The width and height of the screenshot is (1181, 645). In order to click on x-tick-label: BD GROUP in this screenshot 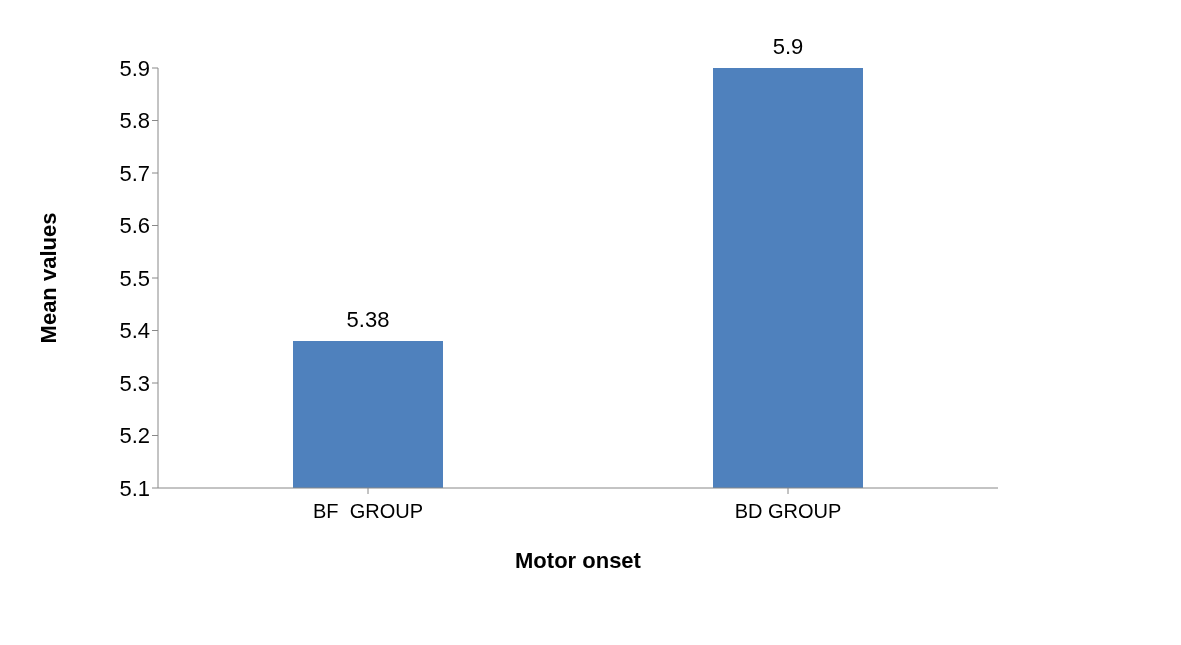, I will do `click(788, 511)`.